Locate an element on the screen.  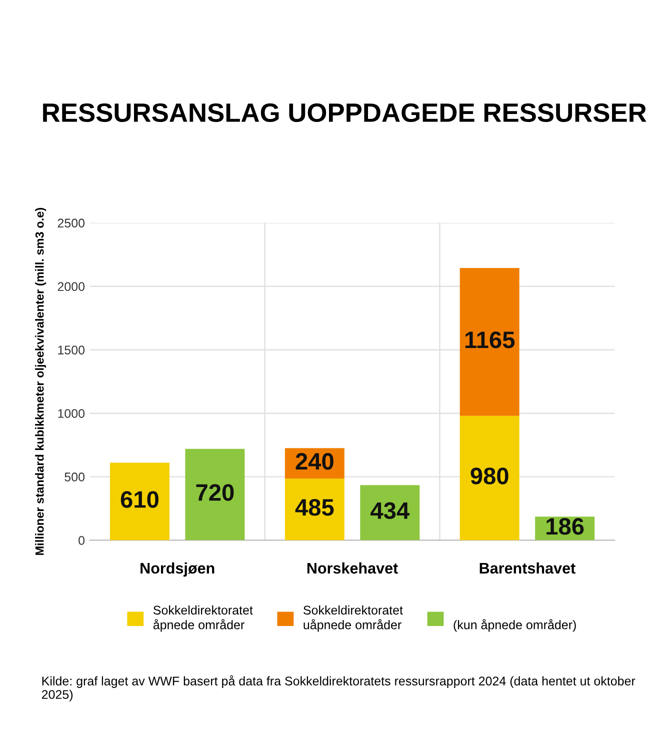
data-label: 610 is located at coordinates (139, 499).